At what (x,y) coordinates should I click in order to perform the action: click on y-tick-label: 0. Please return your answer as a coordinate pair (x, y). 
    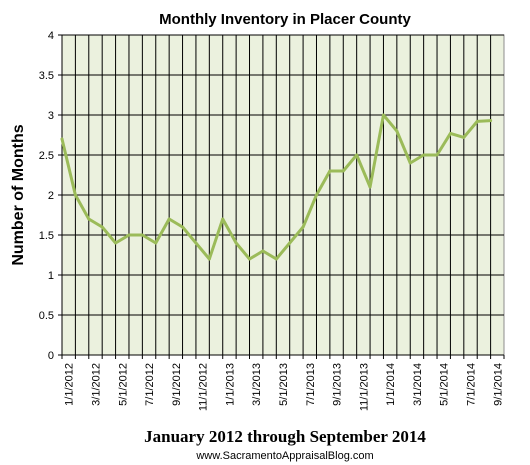
    Looking at the image, I should click on (51, 356).